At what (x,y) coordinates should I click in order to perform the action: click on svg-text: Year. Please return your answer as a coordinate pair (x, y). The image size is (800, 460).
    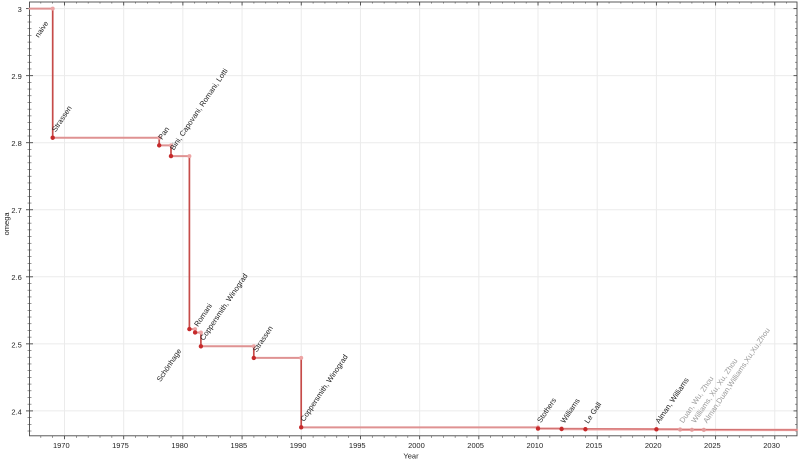
    Looking at the image, I should click on (411, 455).